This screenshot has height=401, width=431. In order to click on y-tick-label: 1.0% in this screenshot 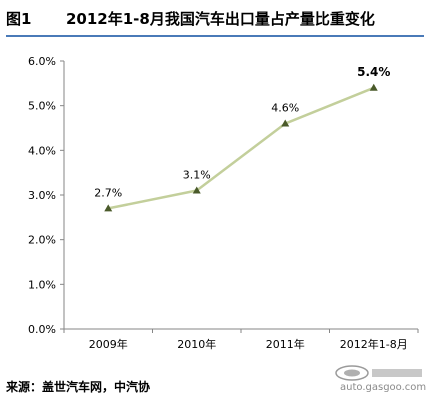, I will do `click(42, 284)`.